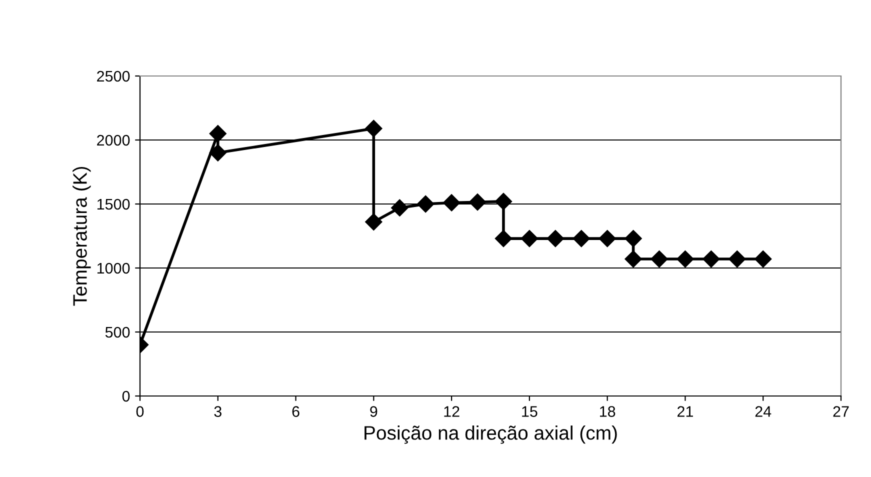  I want to click on y-tick-label: 500, so click(117, 332).